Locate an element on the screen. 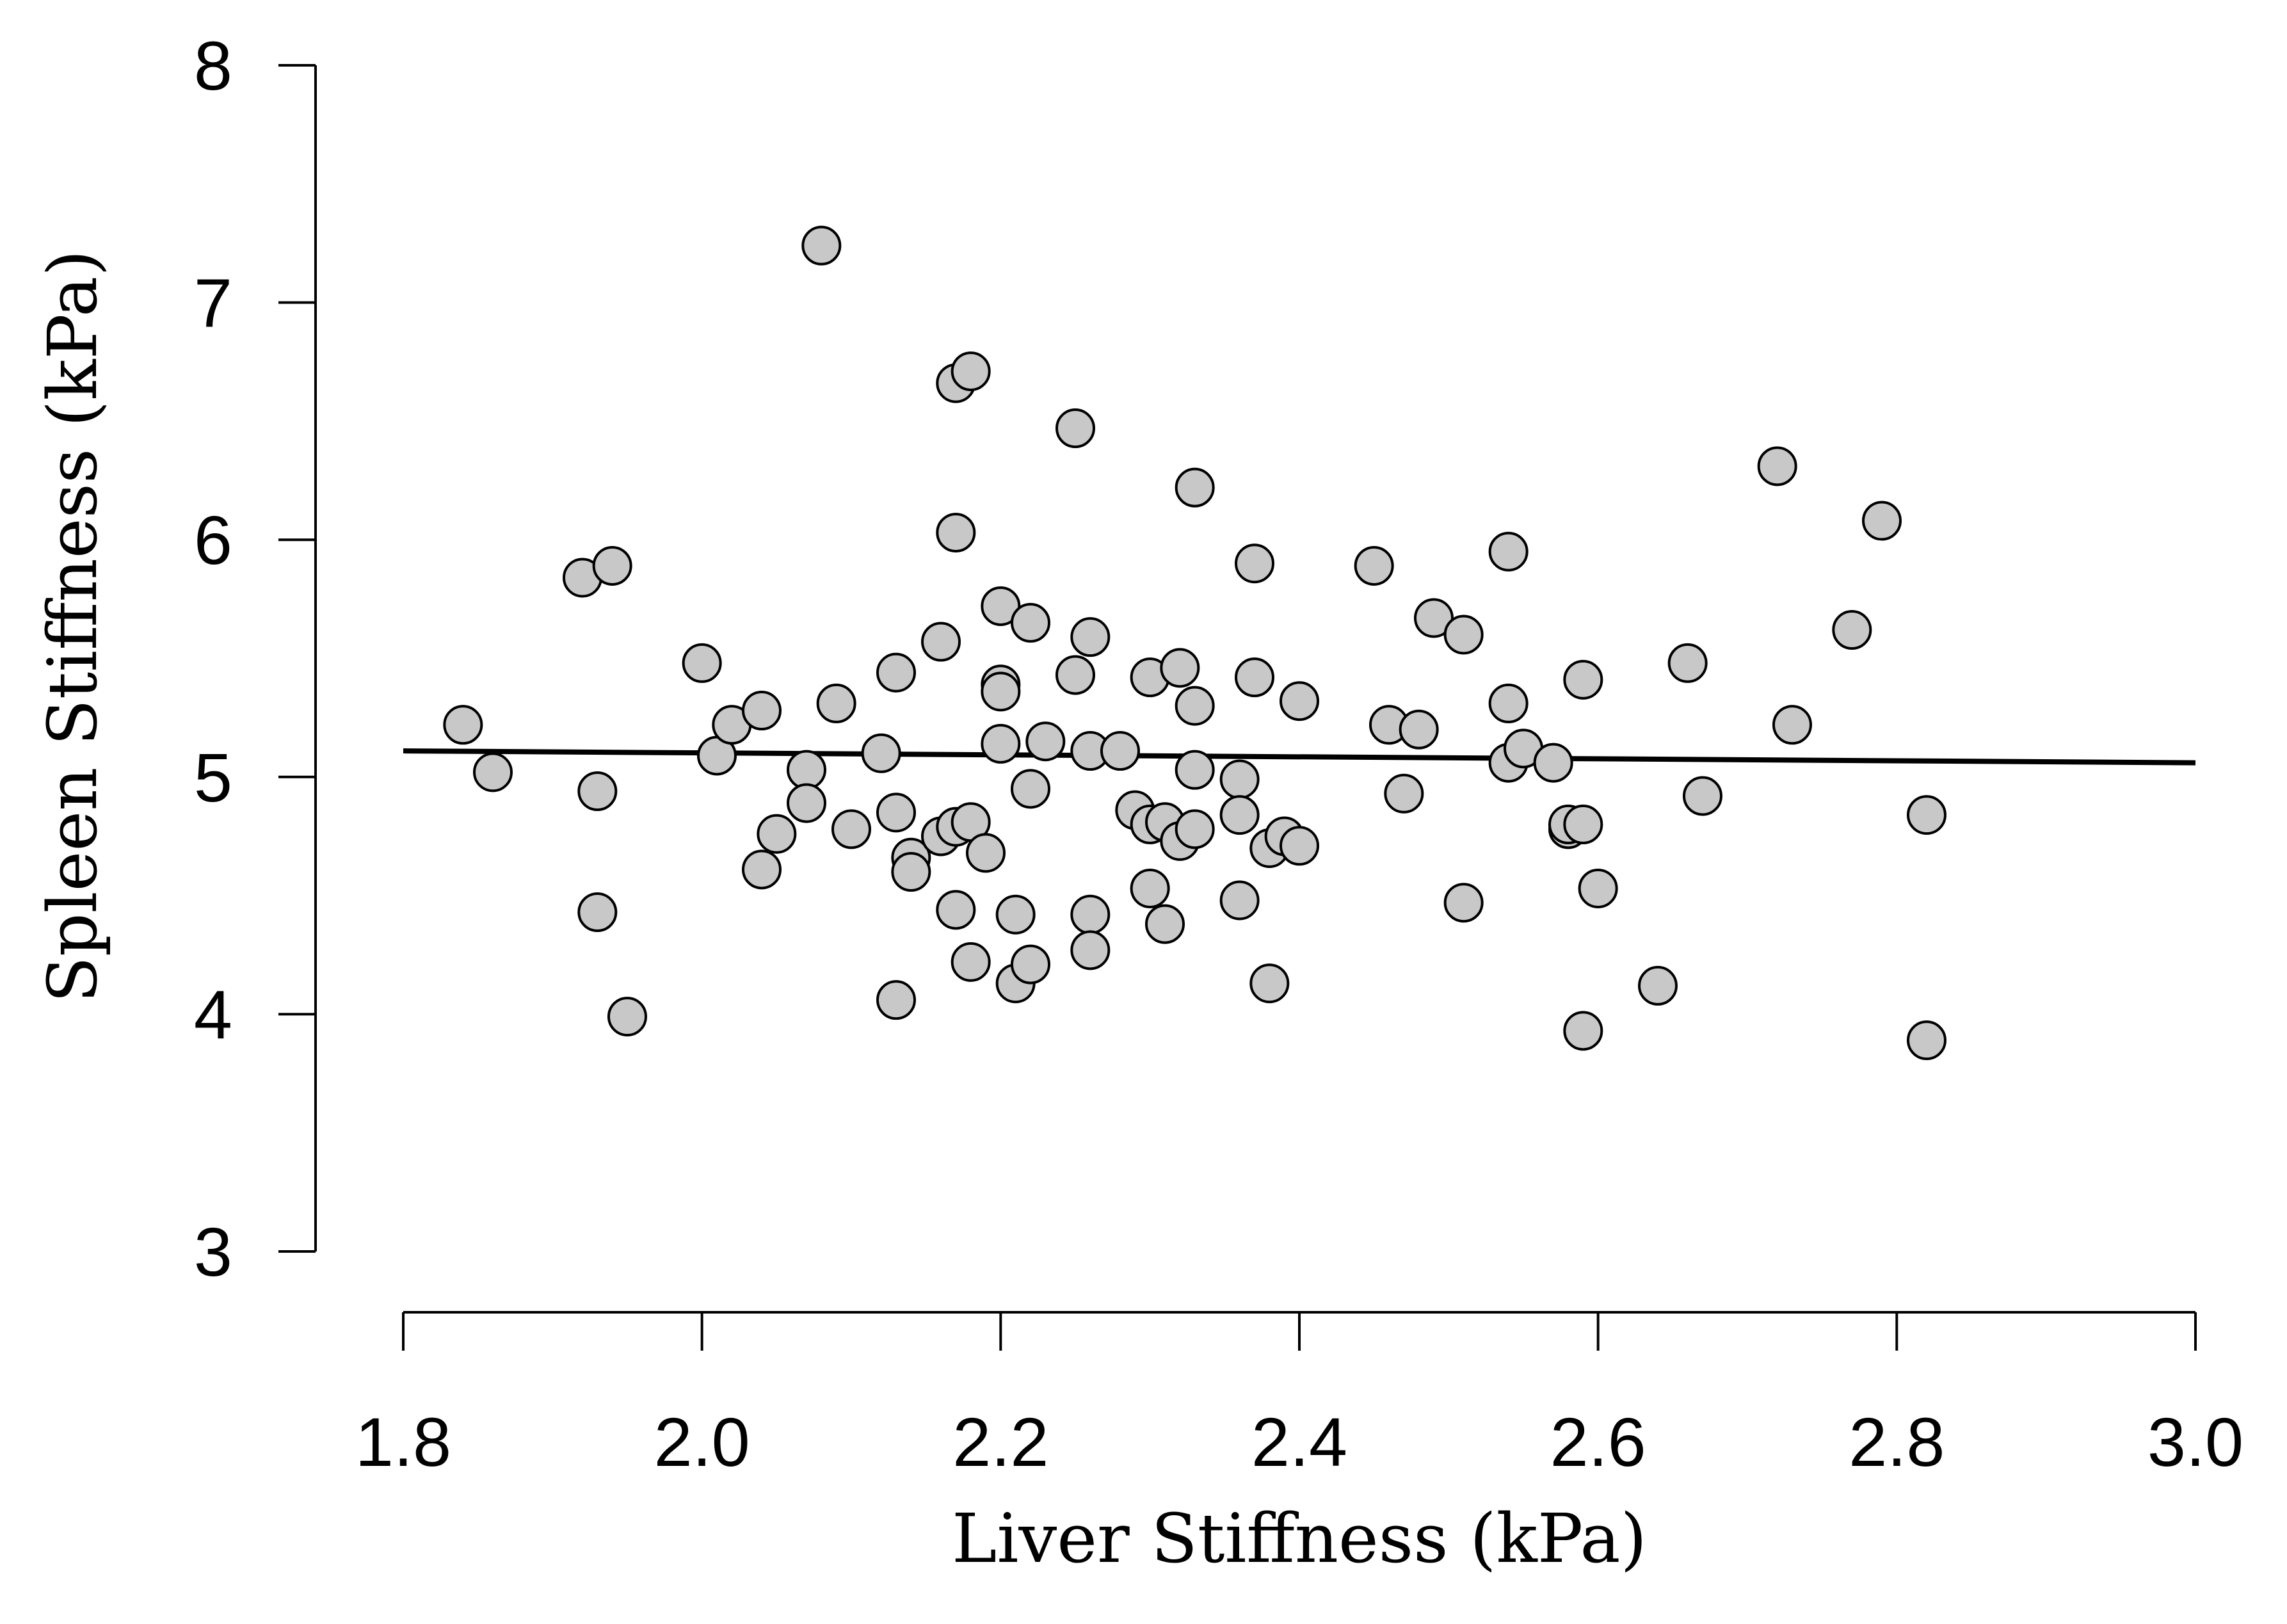 This screenshot has width=2287, height=1624. trend-line-group is located at coordinates (1299, 757).